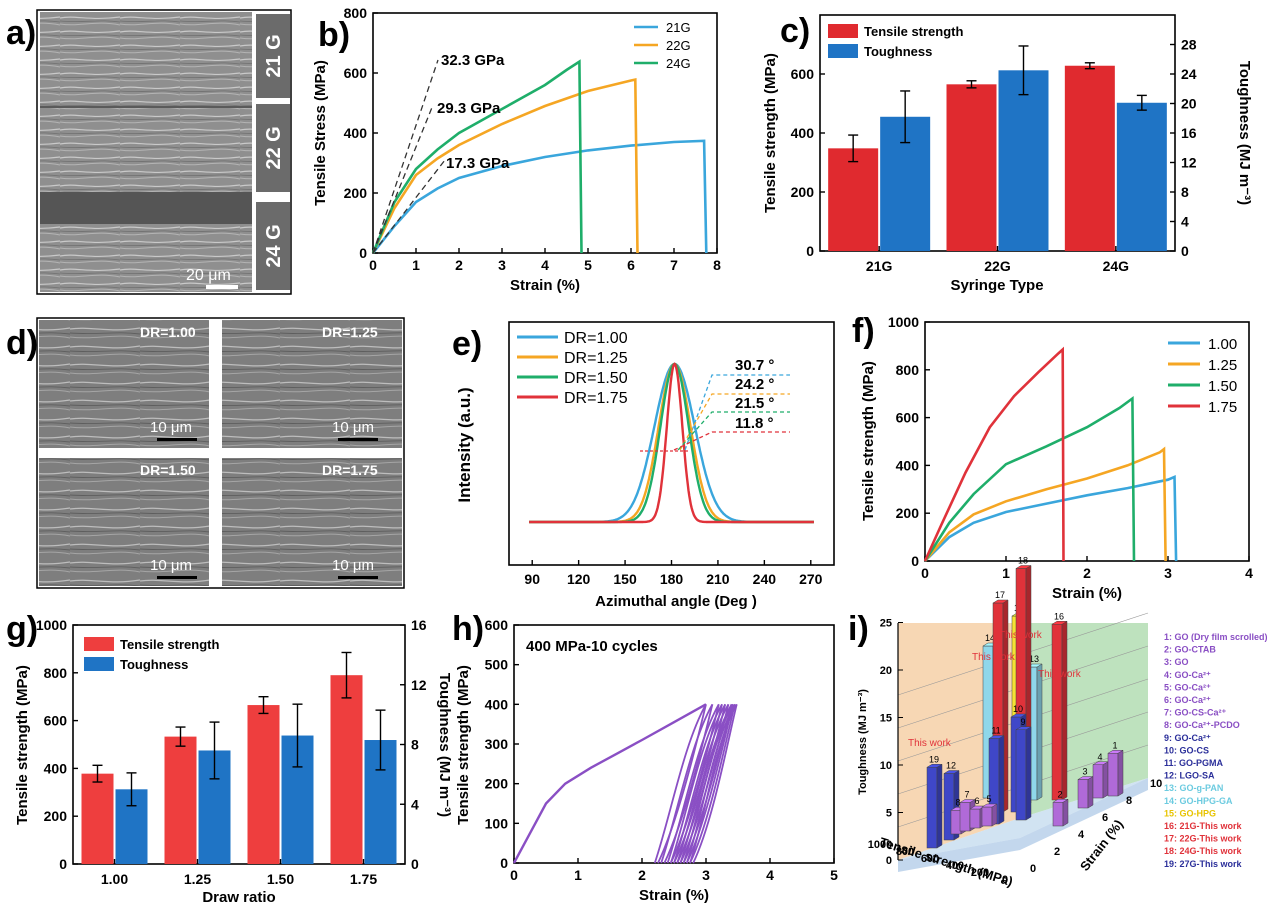  Describe the element at coordinates (1202, 376) in the screenshot. I see `legend-f: 1.00 1.25 1.50 1.75` at that location.